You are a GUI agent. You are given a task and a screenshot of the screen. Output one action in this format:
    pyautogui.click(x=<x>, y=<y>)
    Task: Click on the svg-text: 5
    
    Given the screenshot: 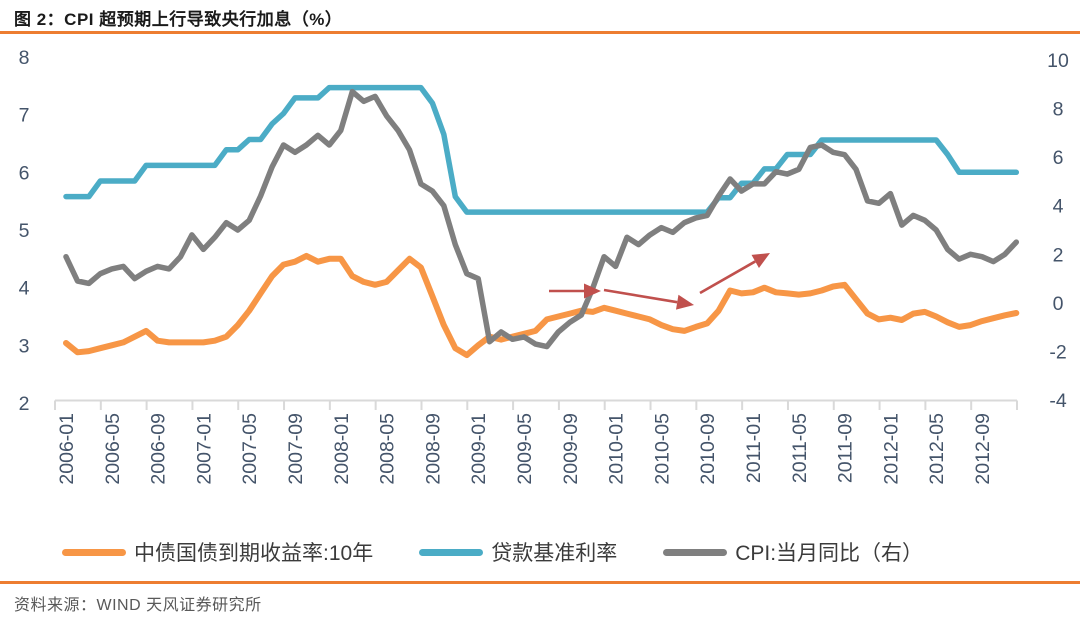 What is the action you would take?
    pyautogui.click(x=24, y=231)
    